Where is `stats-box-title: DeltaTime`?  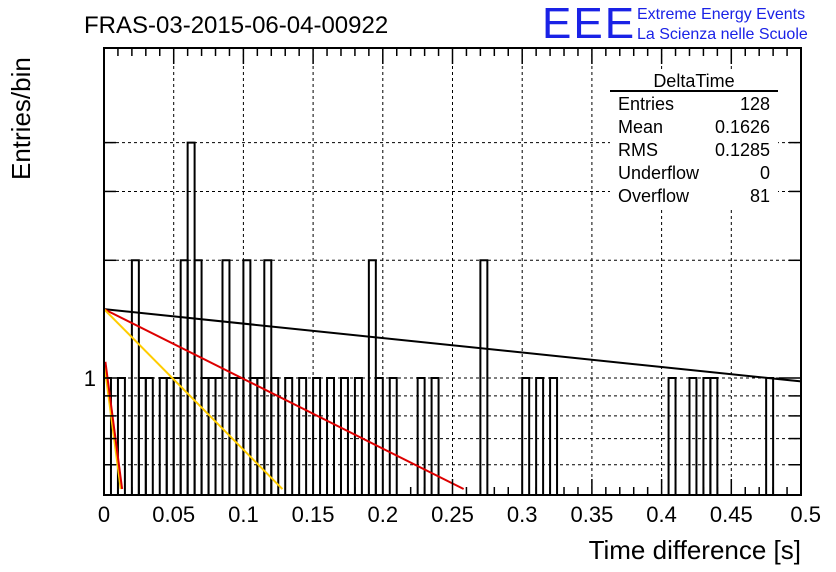
stats-box-title: DeltaTime is located at coordinates (693, 81).